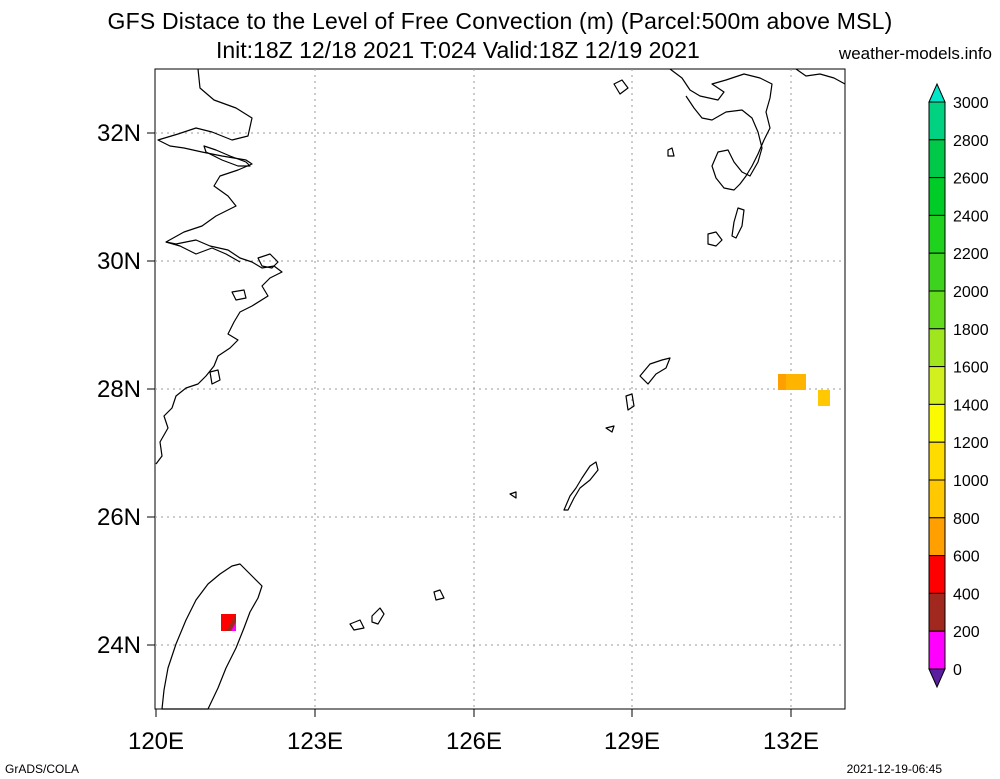 The width and height of the screenshot is (1000, 779). What do you see at coordinates (915, 53) in the screenshot?
I see `site-credit: weather-models.info` at bounding box center [915, 53].